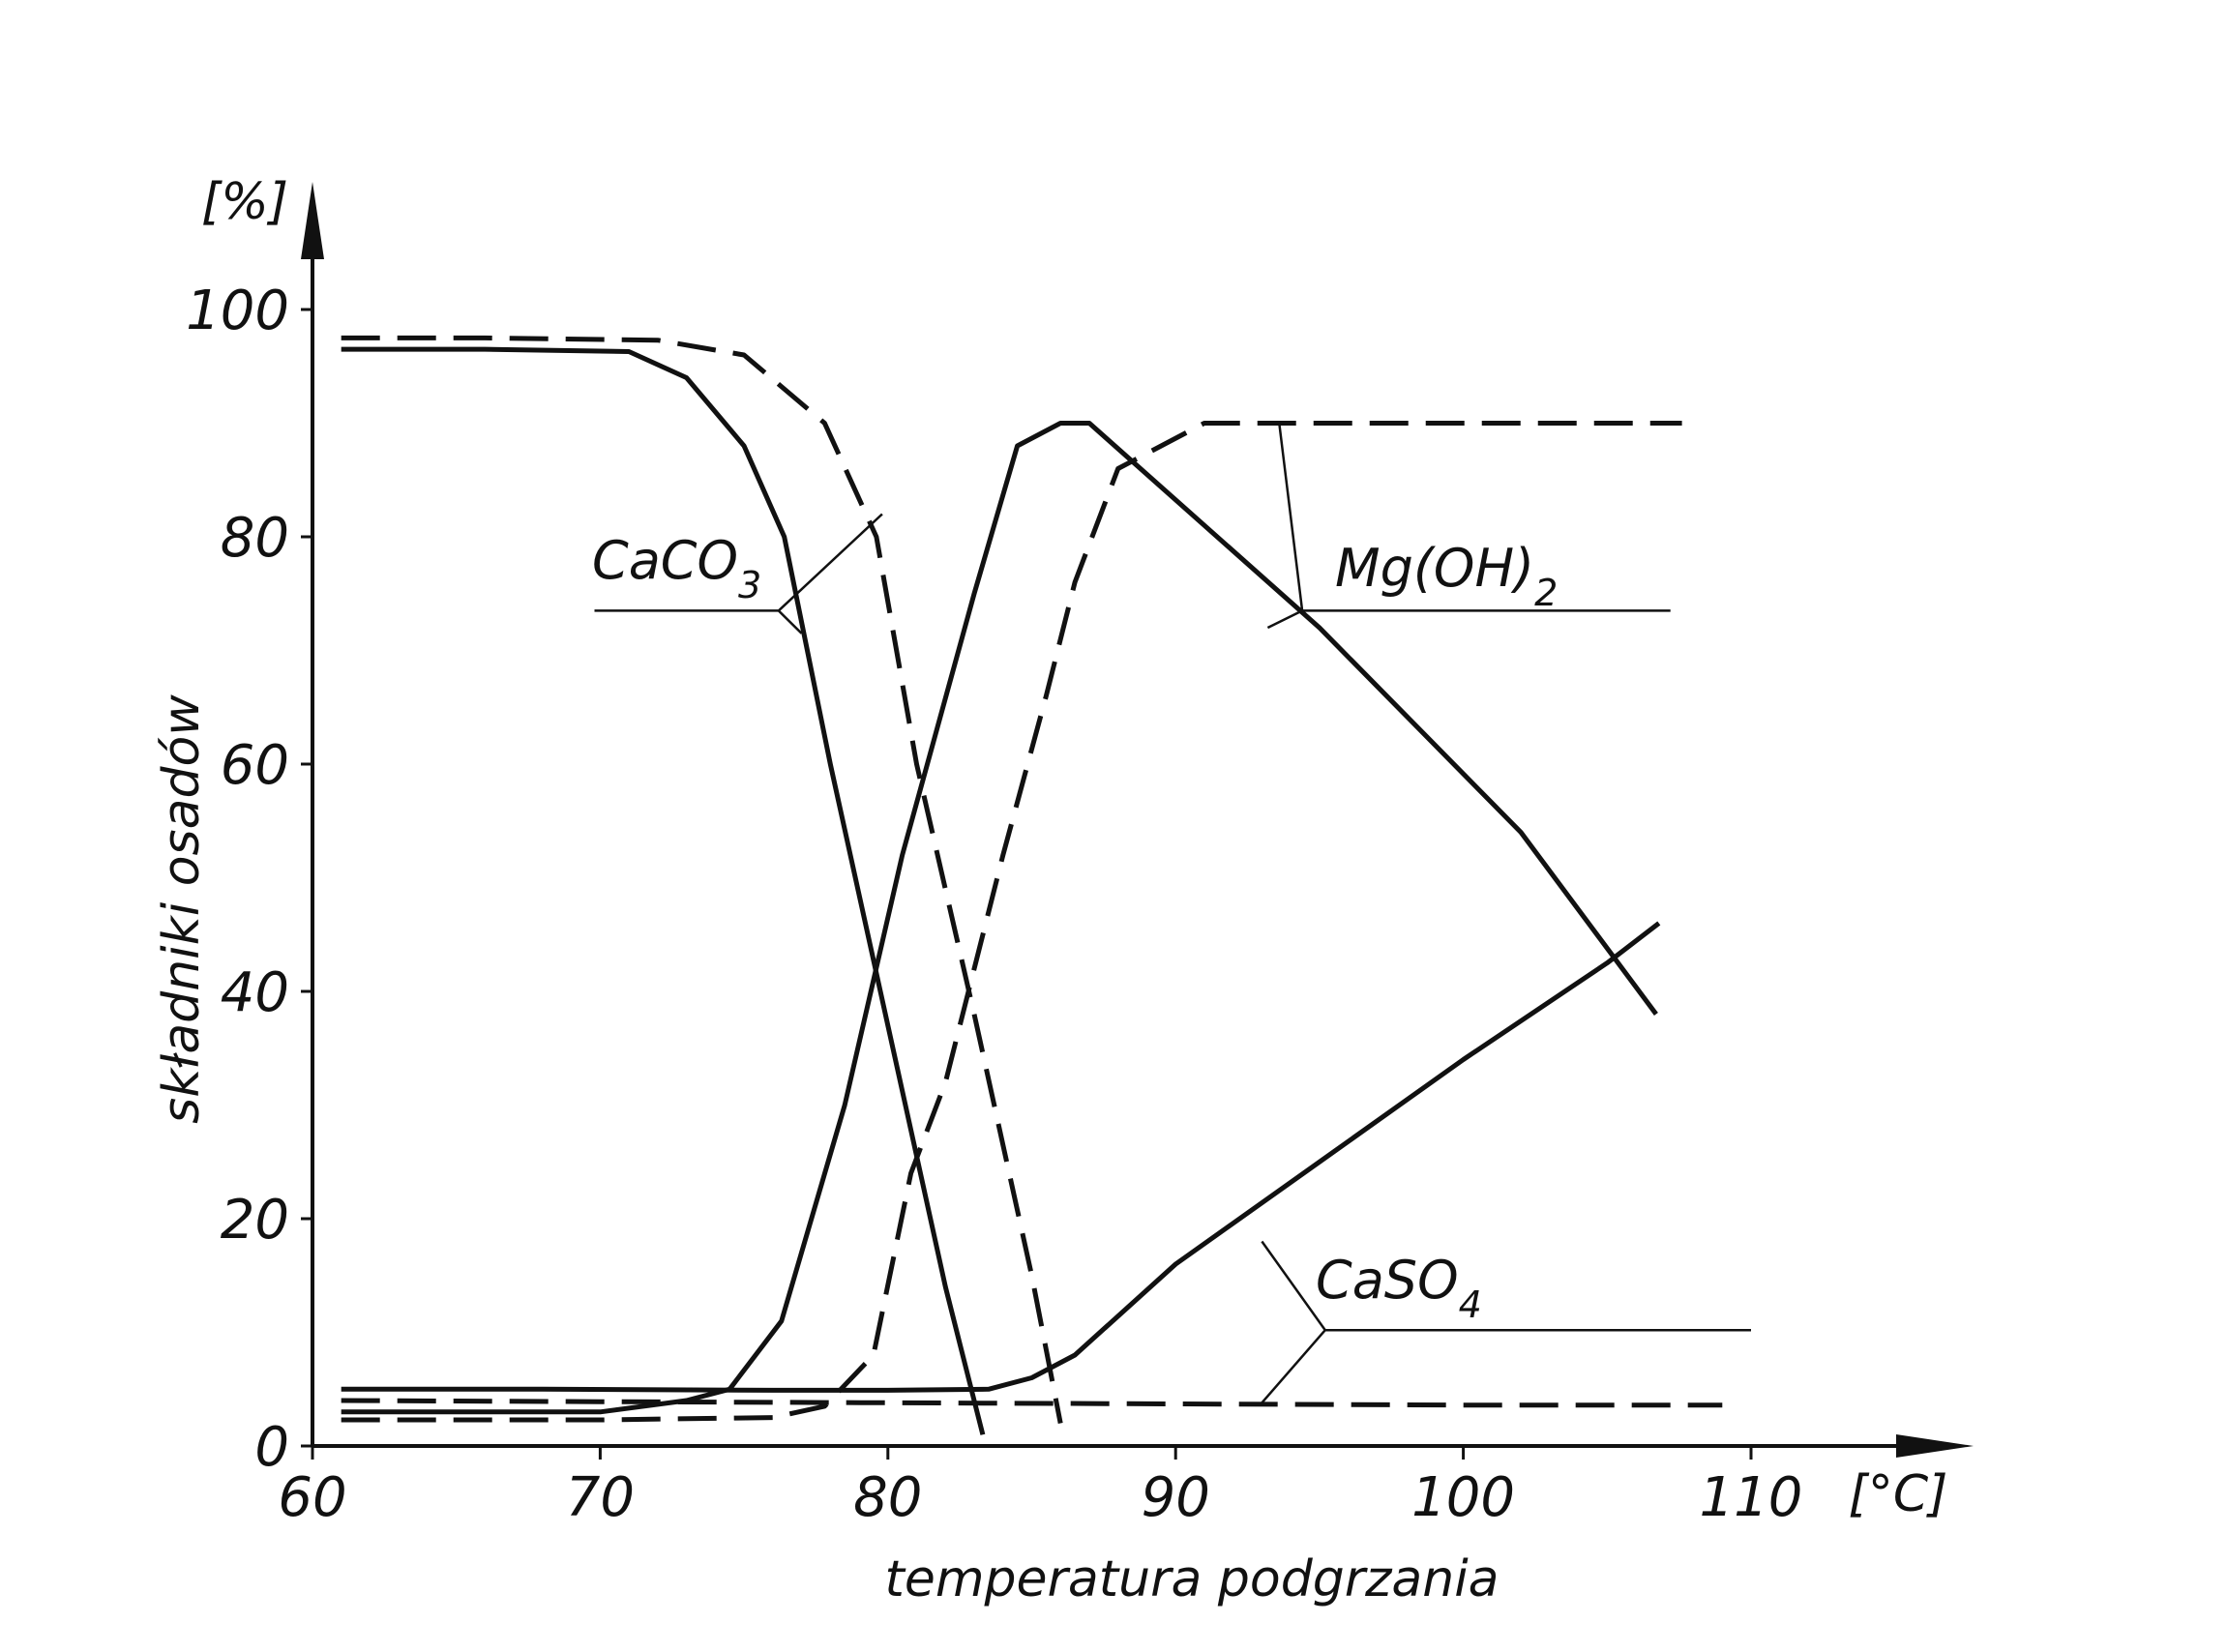 This screenshot has height=1652, width=2227. Describe the element at coordinates (1898, 1494) in the screenshot. I see `x-axis-unit: [°C]` at that location.